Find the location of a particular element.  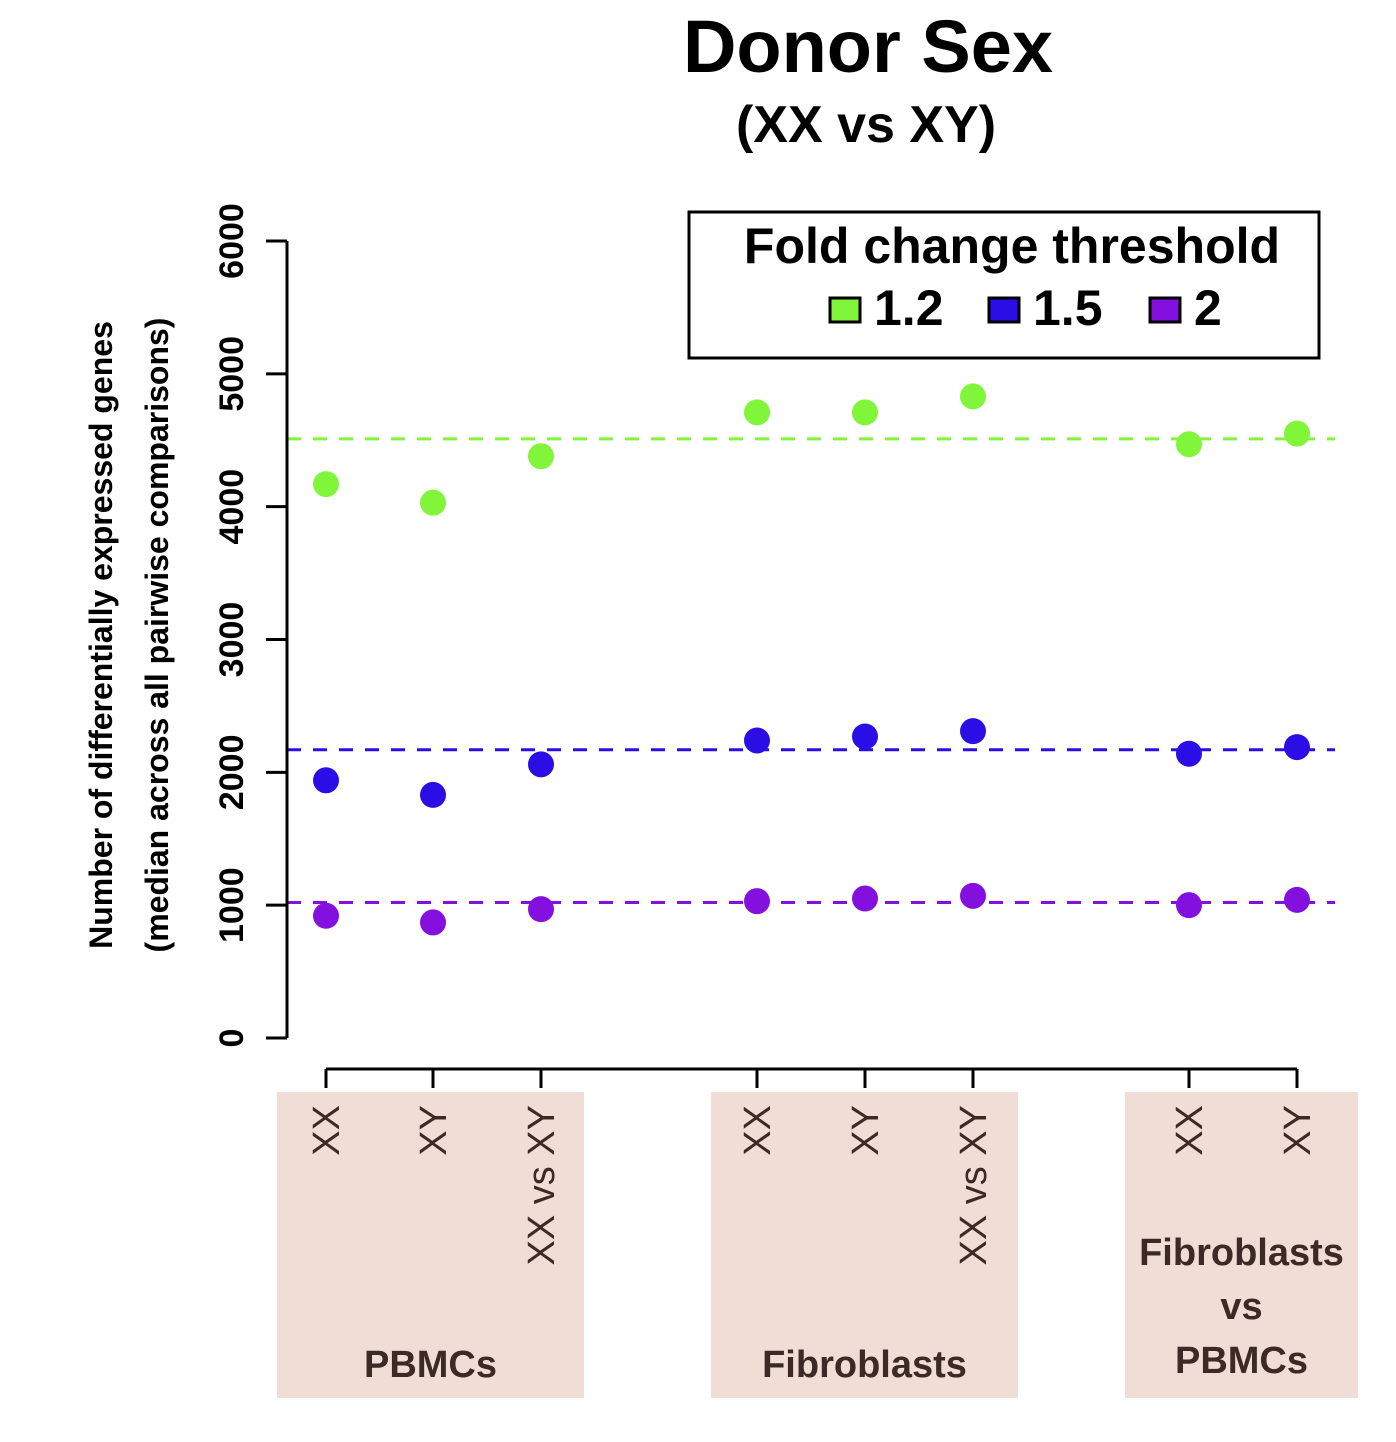

y-tick-label: 3000 is located at coordinates (232, 640).